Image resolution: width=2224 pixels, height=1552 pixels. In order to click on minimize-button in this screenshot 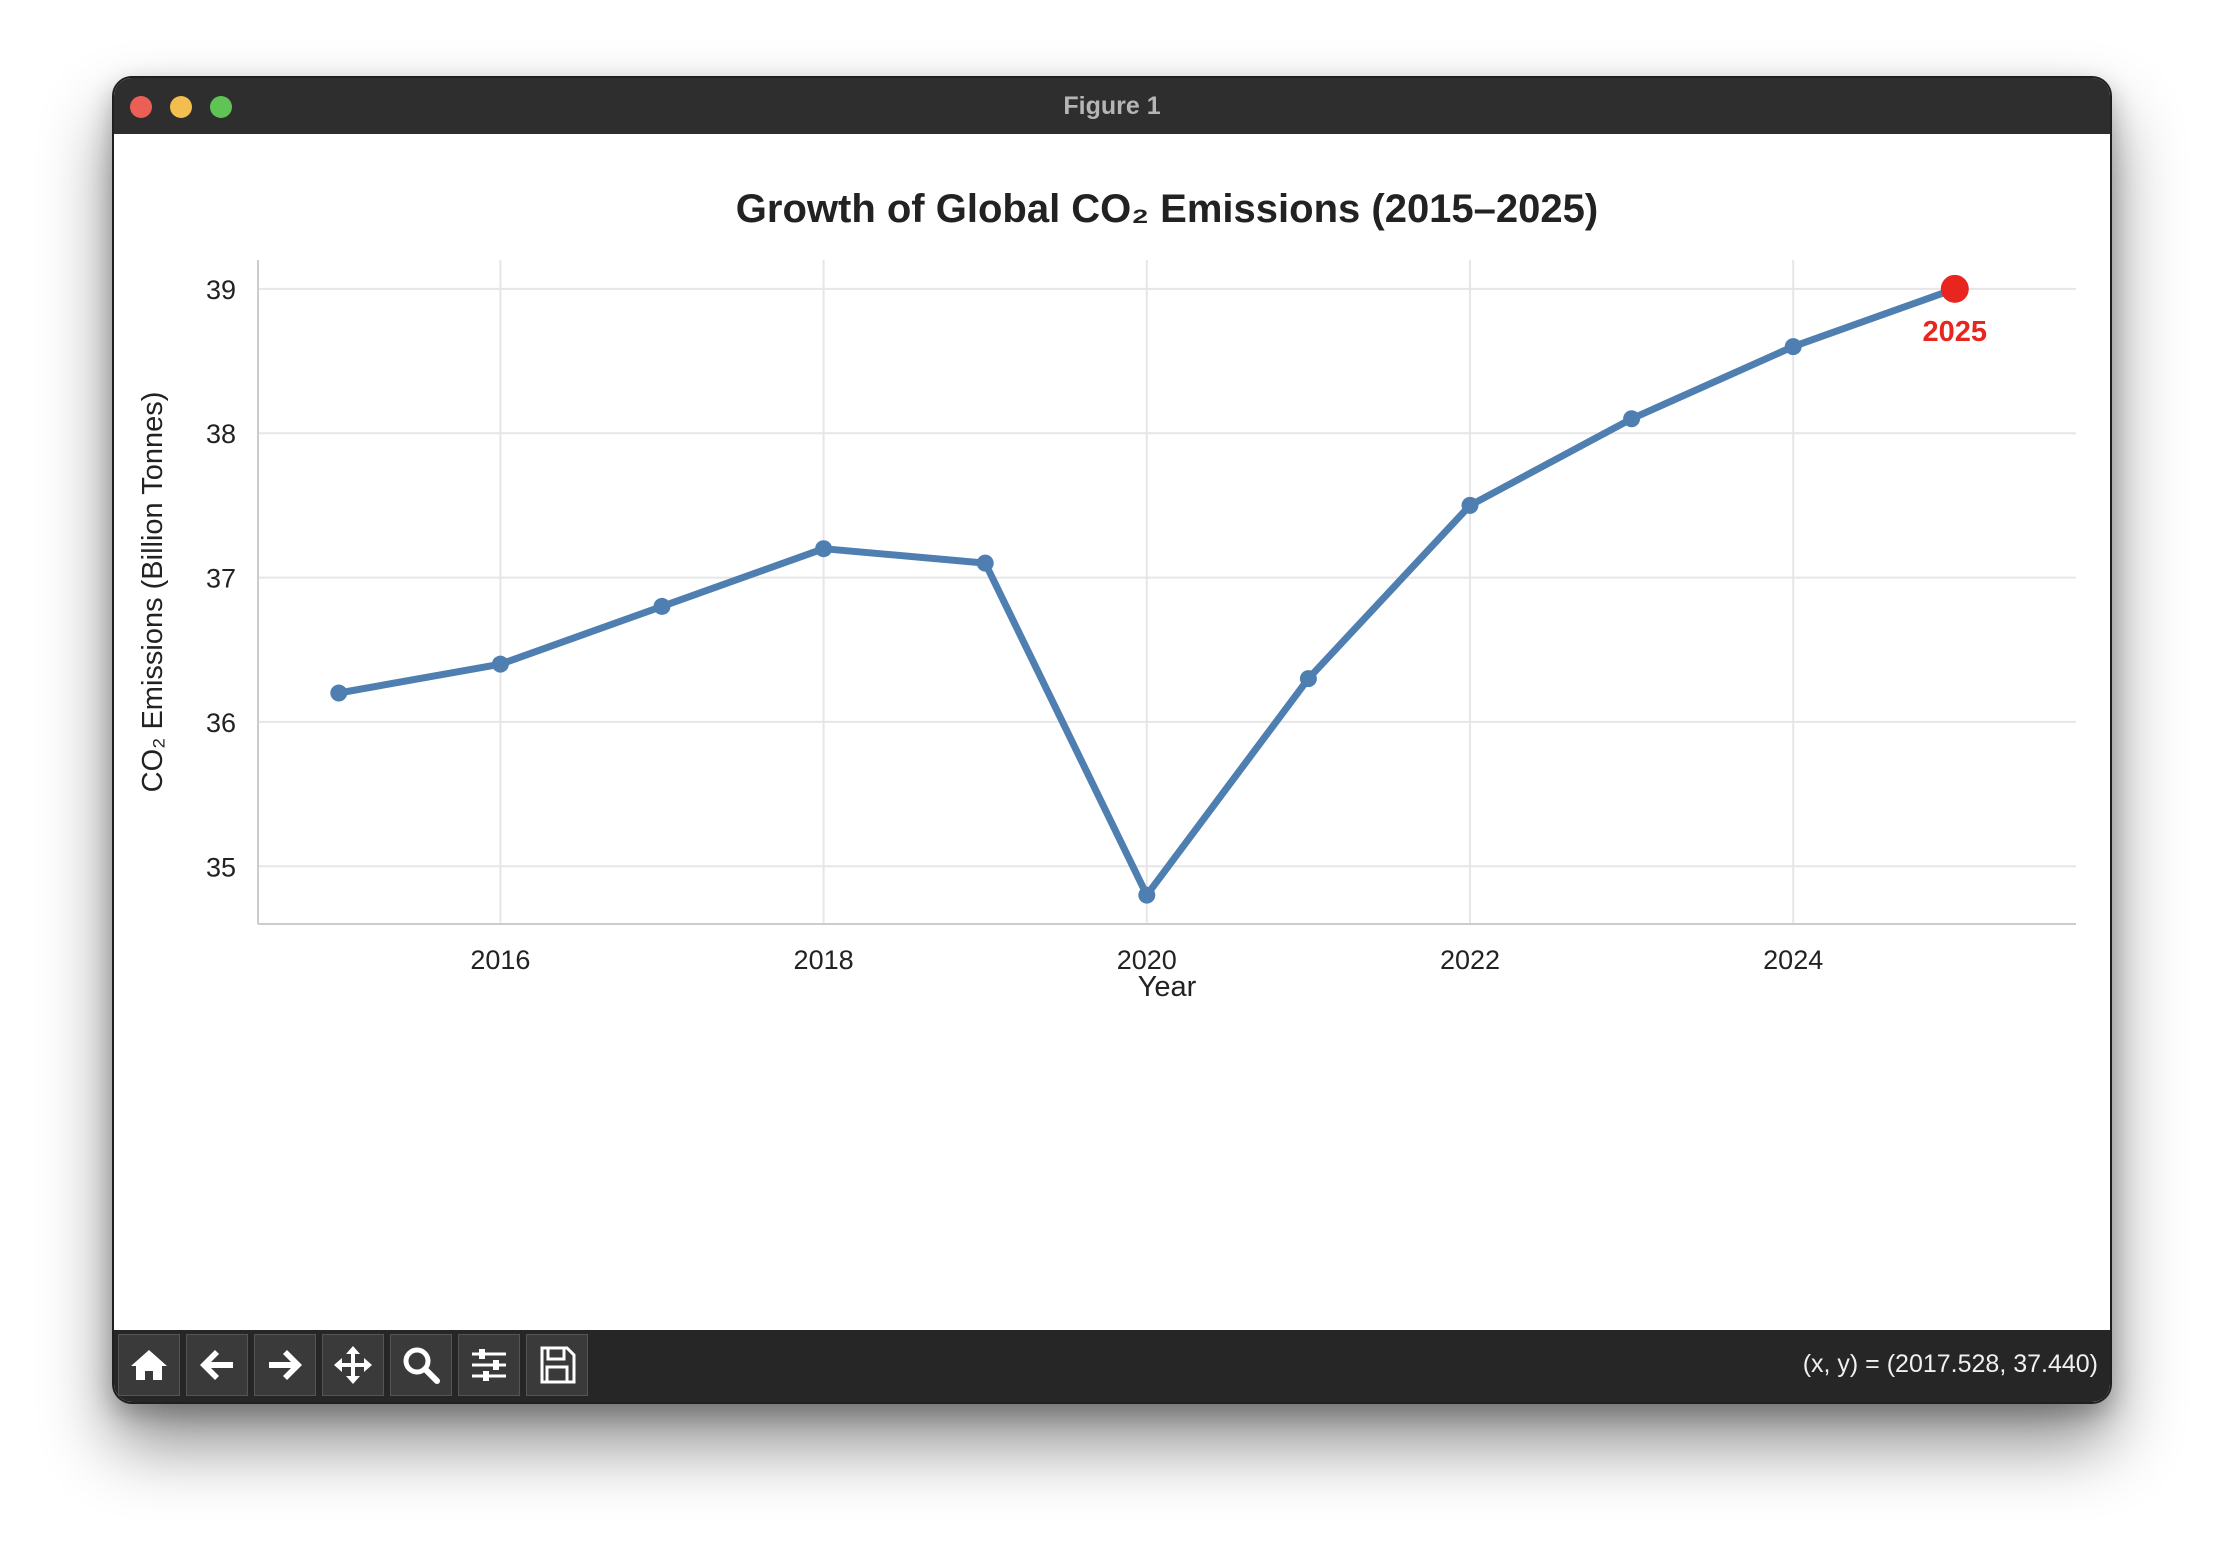, I will do `click(181, 107)`.